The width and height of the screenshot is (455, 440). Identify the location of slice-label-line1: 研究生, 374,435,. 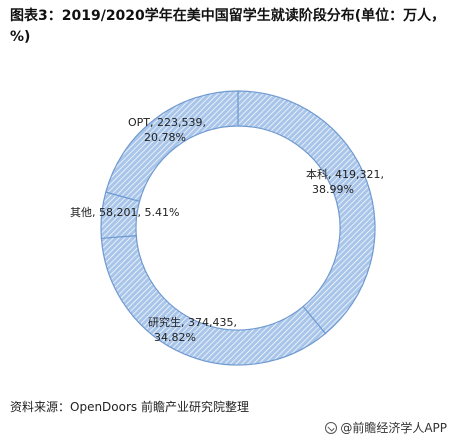
(192, 322).